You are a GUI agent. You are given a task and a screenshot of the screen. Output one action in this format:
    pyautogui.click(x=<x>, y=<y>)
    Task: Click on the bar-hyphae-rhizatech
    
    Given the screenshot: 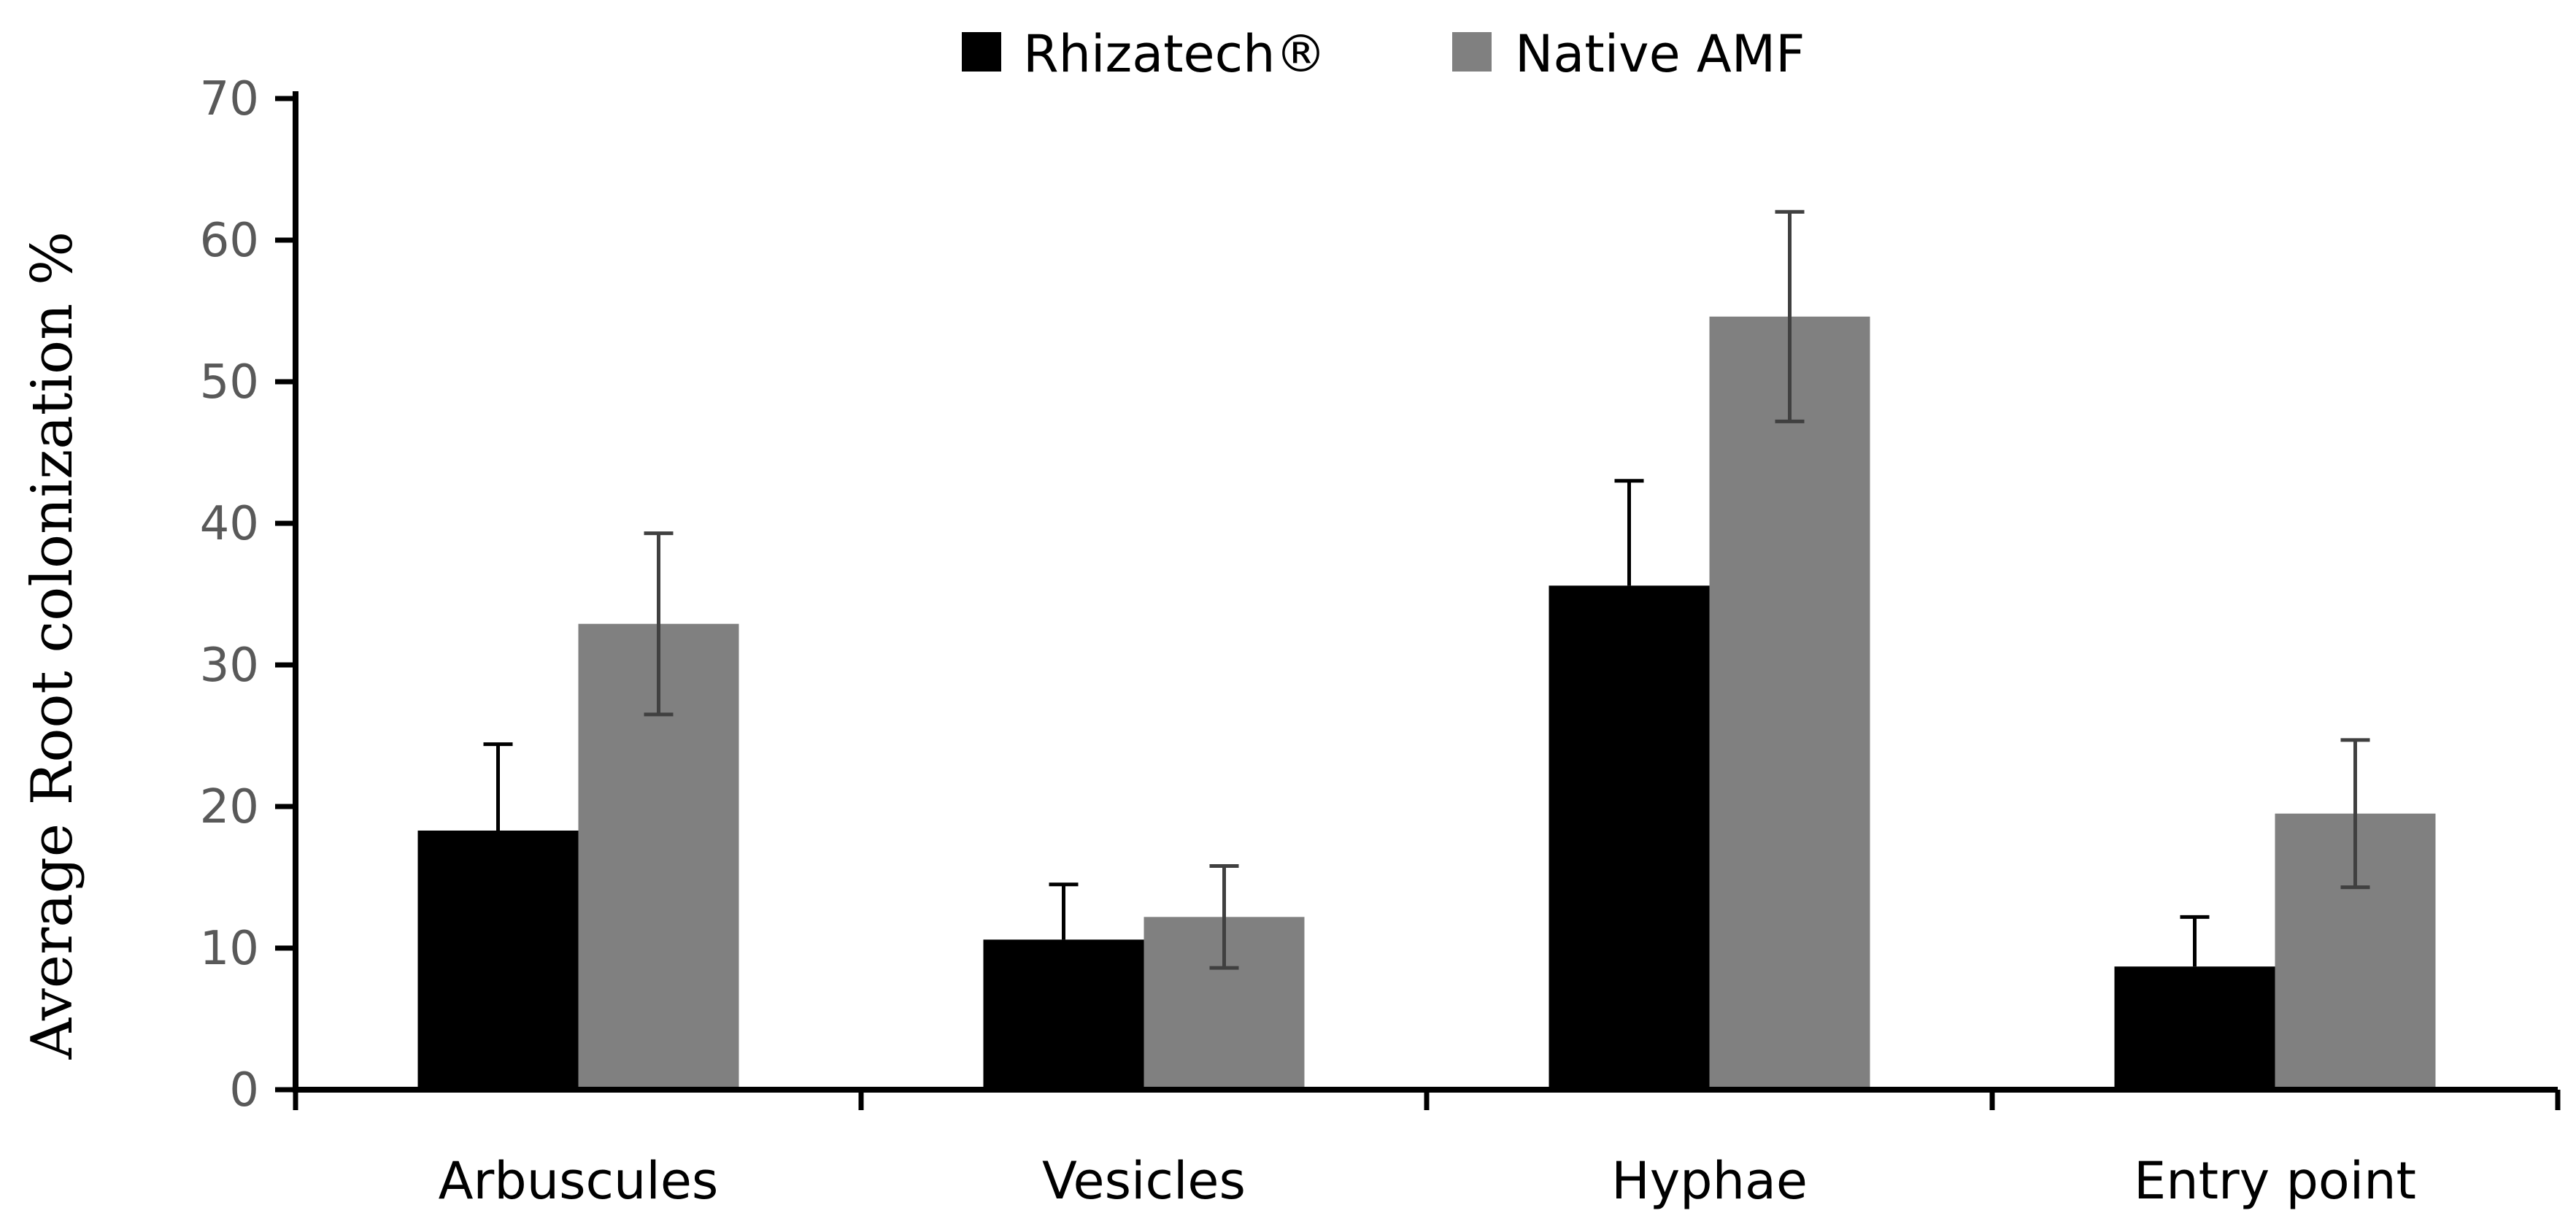 What is the action you would take?
    pyautogui.click(x=1629, y=837)
    